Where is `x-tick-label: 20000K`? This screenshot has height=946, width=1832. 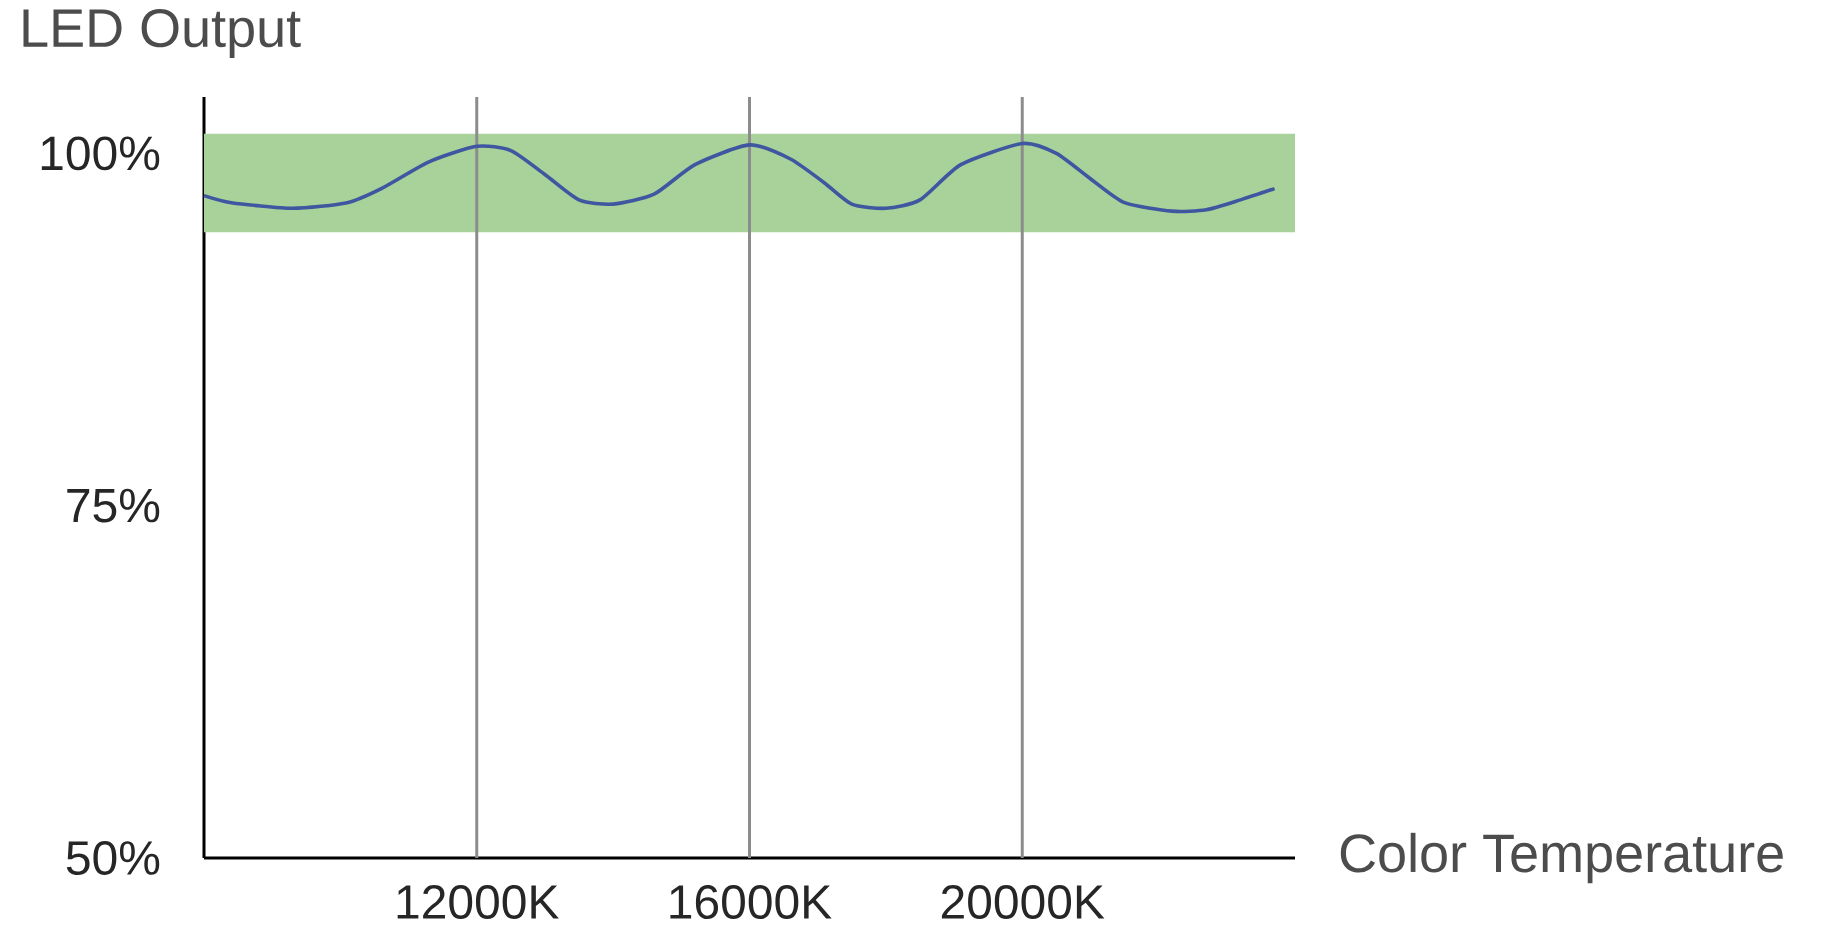
x-tick-label: 20000K is located at coordinates (1023, 902).